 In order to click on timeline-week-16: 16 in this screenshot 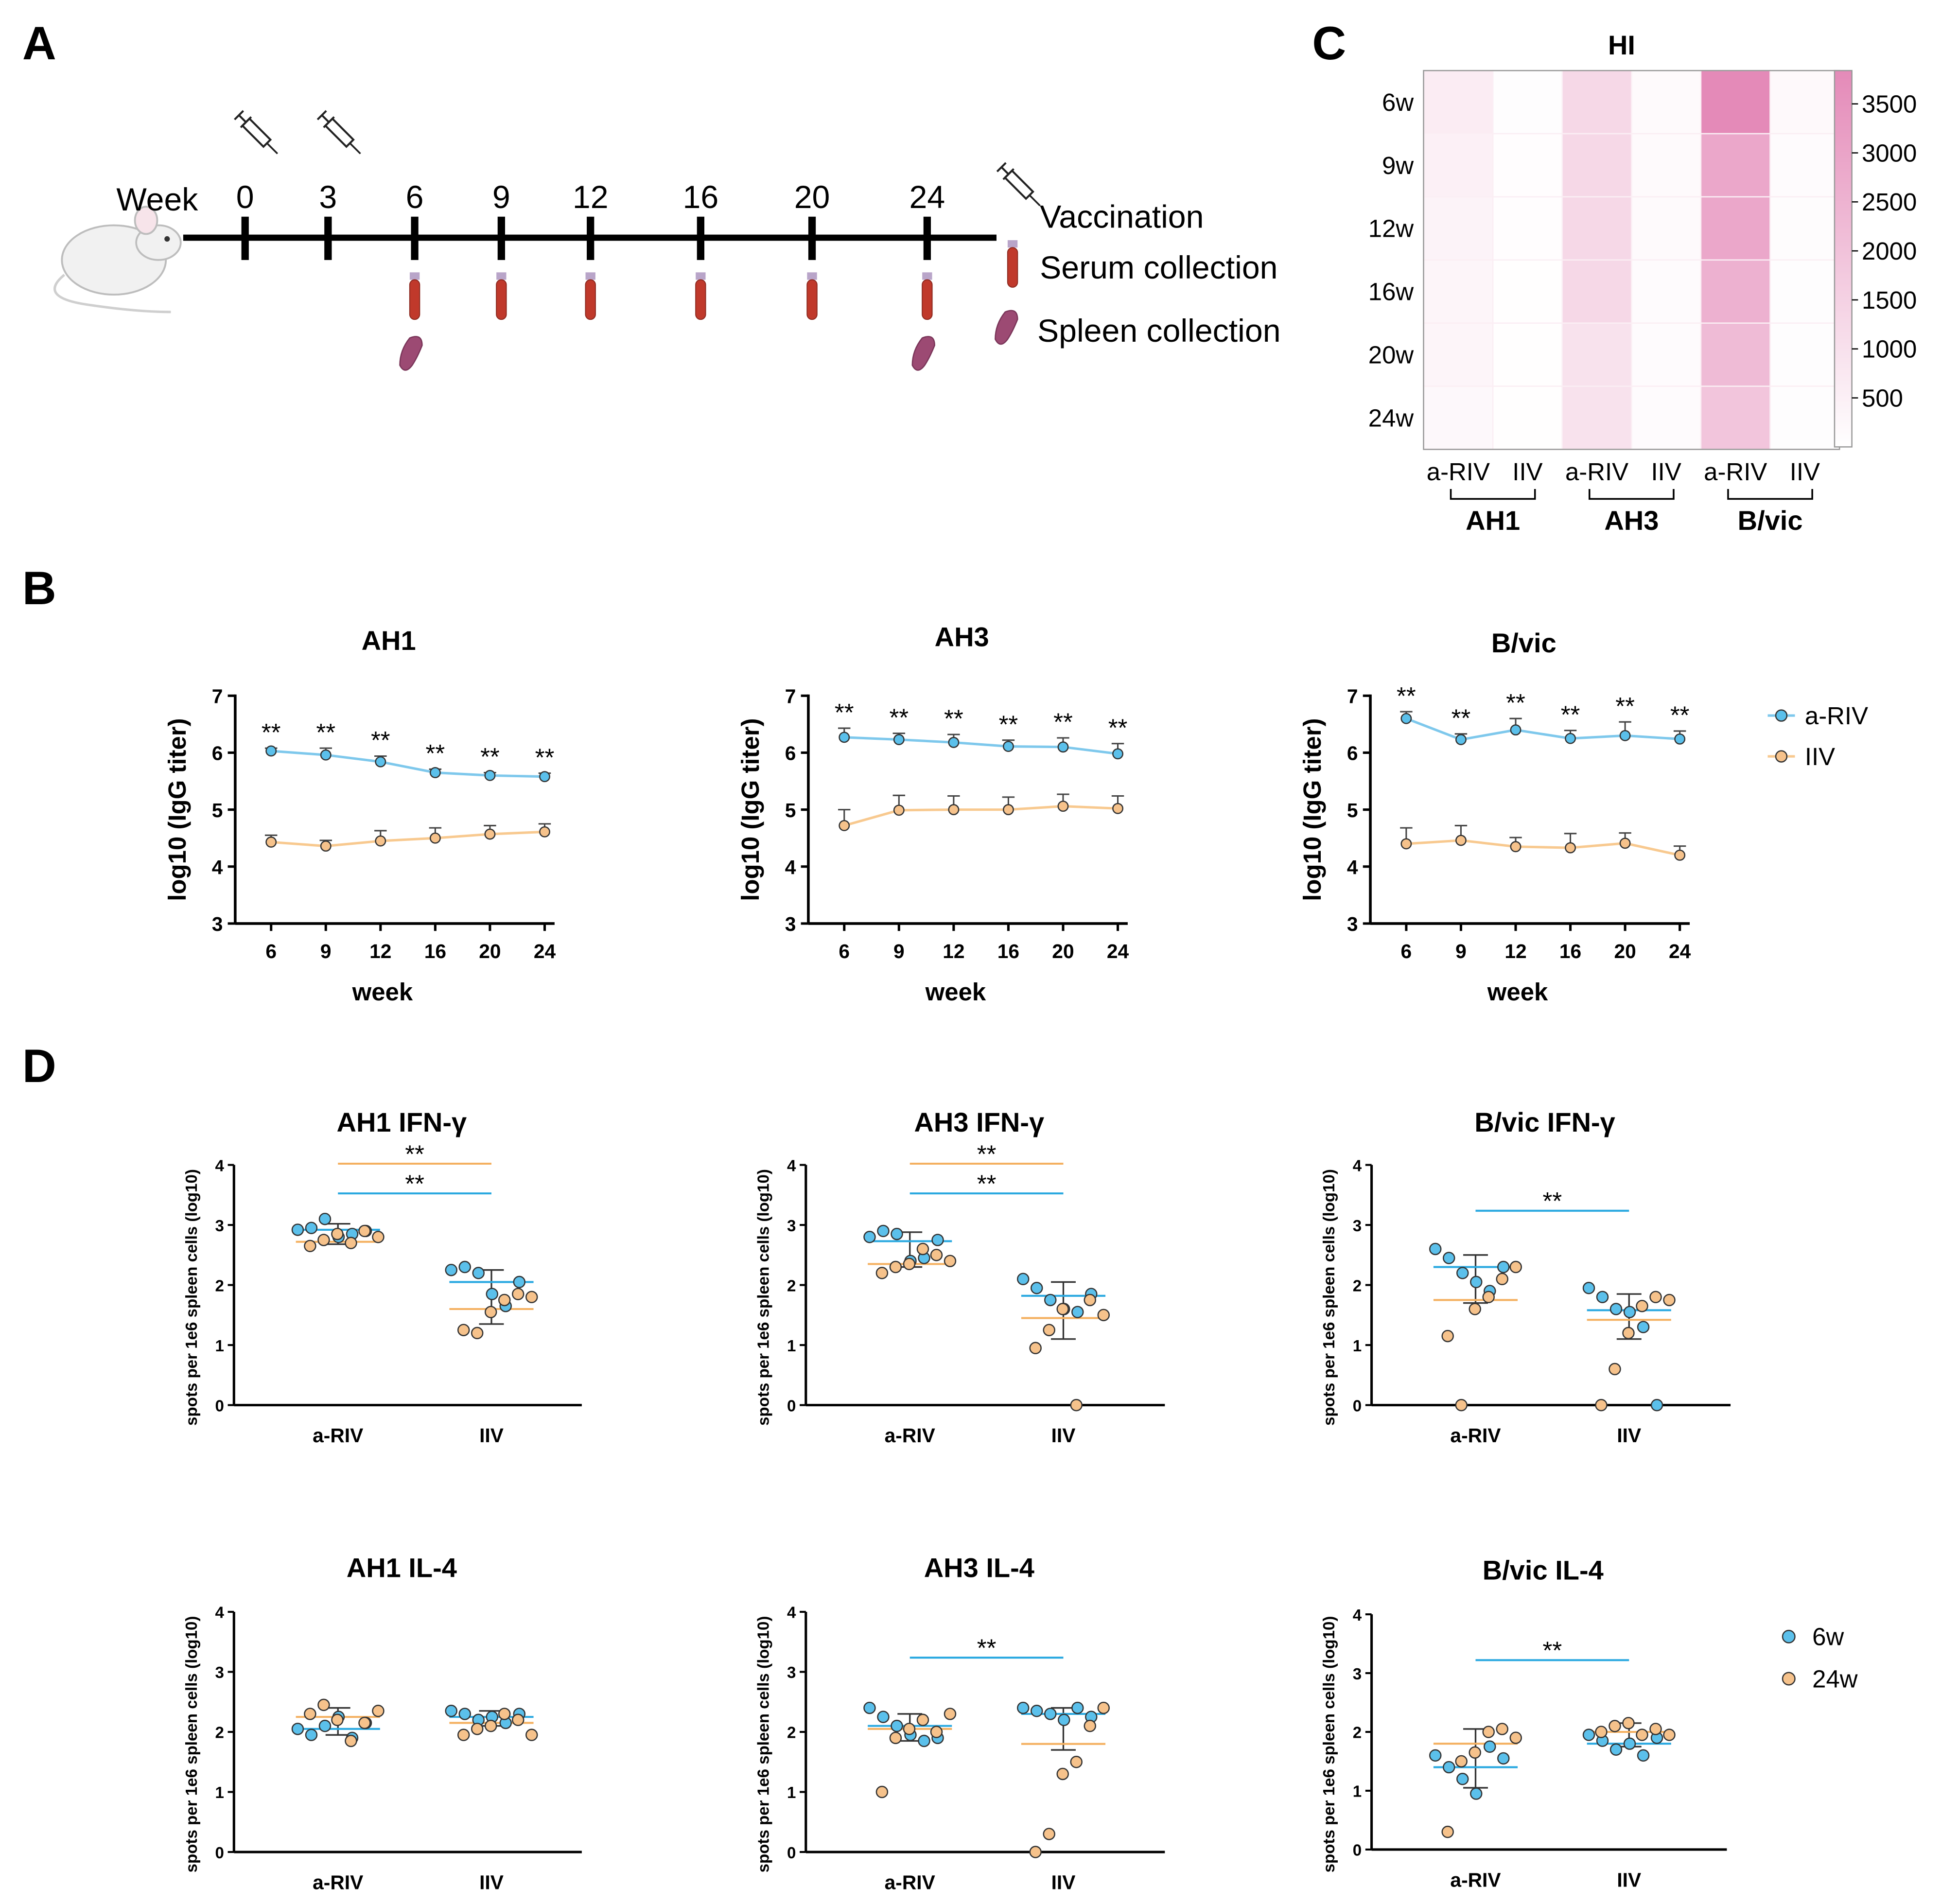, I will do `click(701, 197)`.